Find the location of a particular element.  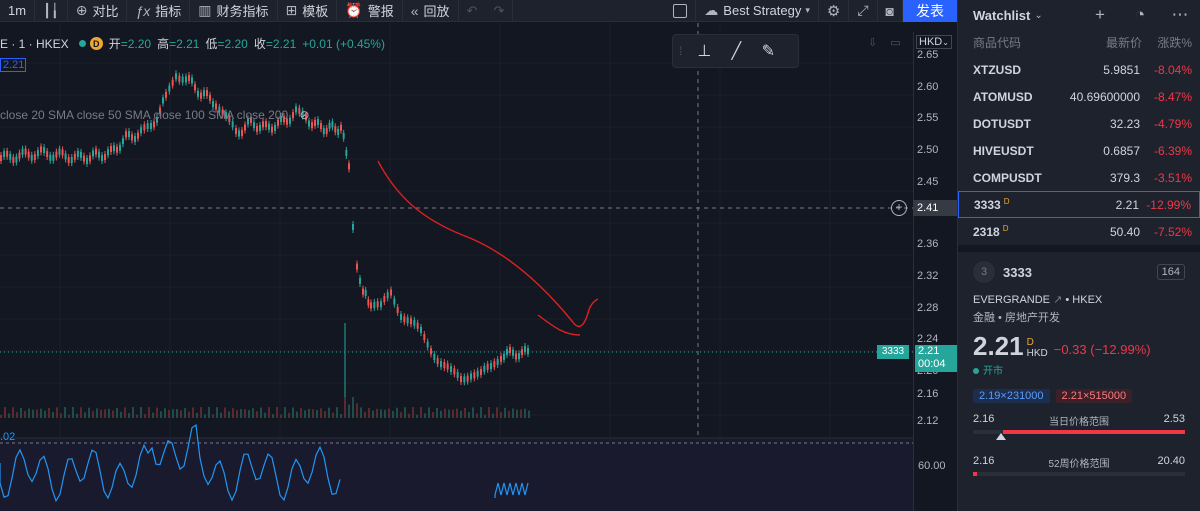

watchlist-actions: + ◔ ⋯ is located at coordinates (1140, 15).